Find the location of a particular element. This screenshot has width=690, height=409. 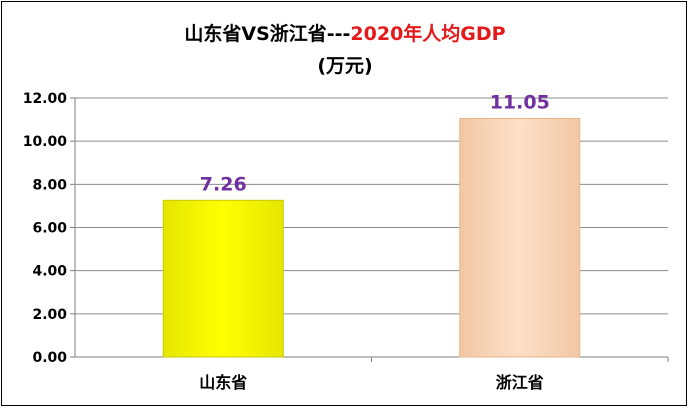

data-label-1: 7.26 is located at coordinates (223, 184).